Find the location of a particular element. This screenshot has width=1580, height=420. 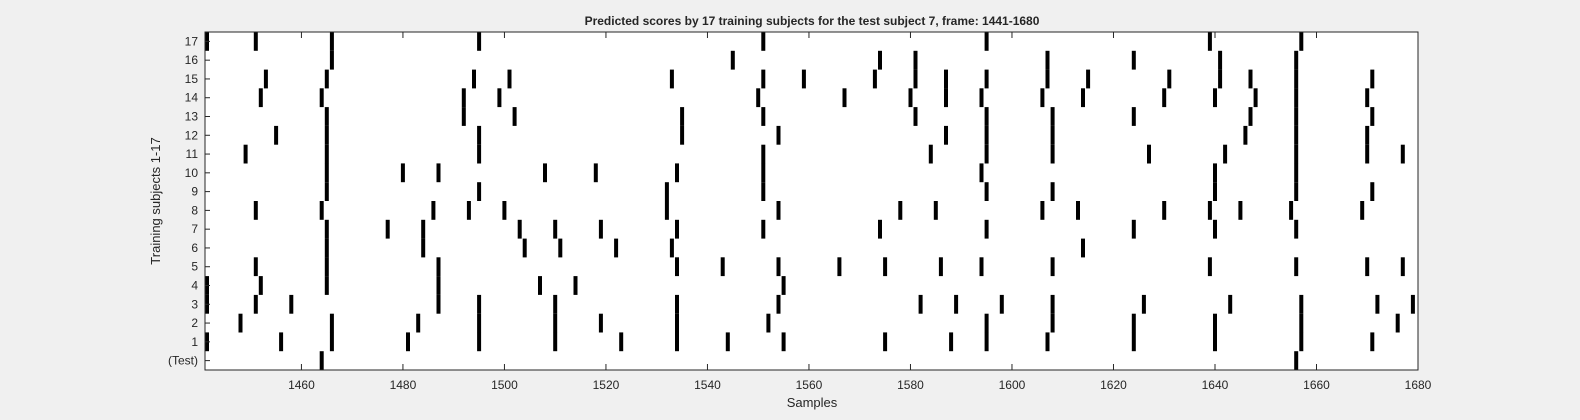

x-tick-label-1600: 1600 is located at coordinates (1012, 385).